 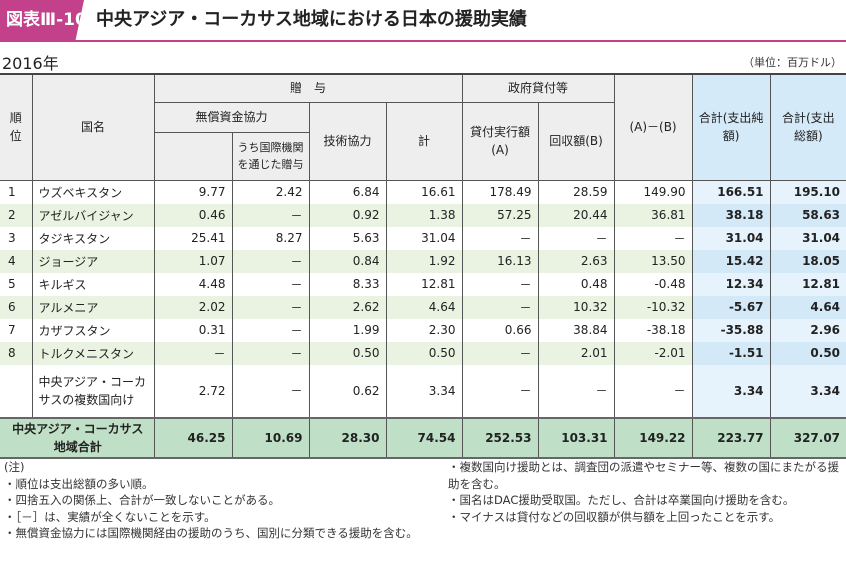 What do you see at coordinates (653, 192) in the screenshot?
I see `diff-cell: 149.90` at bounding box center [653, 192].